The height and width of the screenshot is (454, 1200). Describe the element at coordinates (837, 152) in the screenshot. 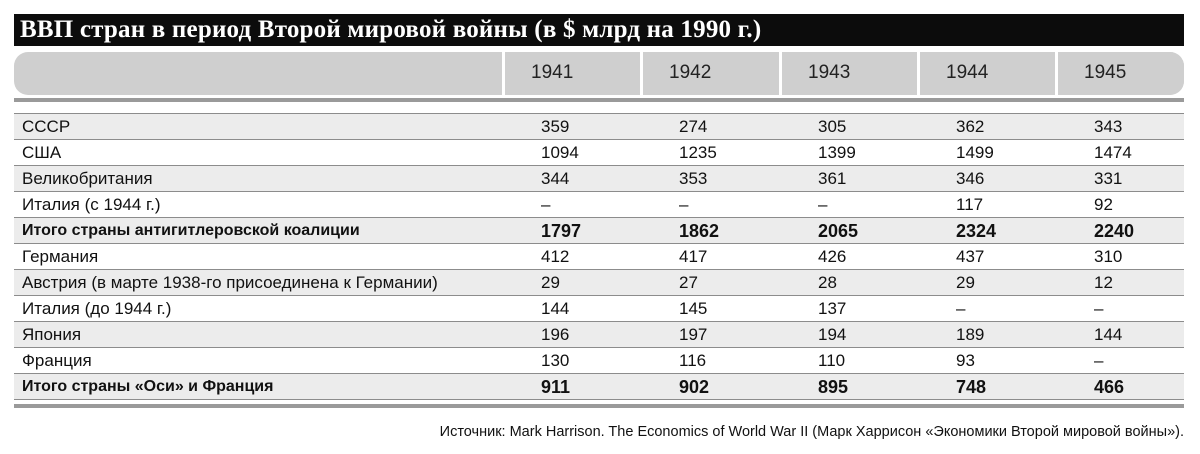

I see `gdp-value-1943: 1399` at that location.